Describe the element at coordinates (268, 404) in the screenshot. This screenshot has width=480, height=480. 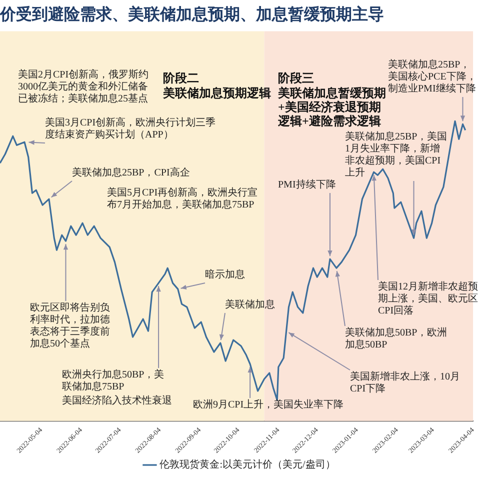
I see `annotation: 欧洲9月CPI上升，美国失业率下降` at that location.